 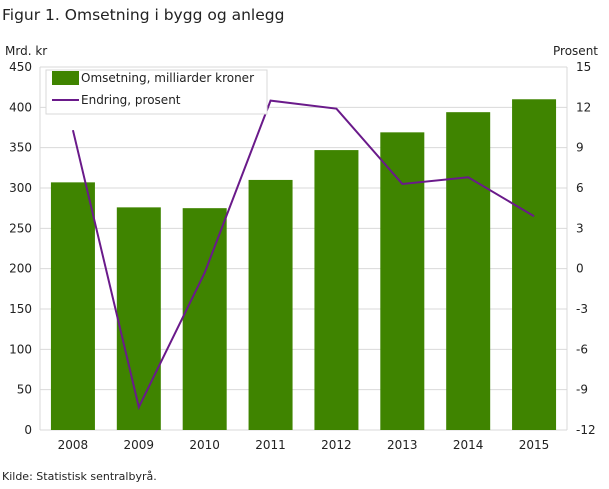 I want to click on legend-swatch-bar, so click(x=65, y=78).